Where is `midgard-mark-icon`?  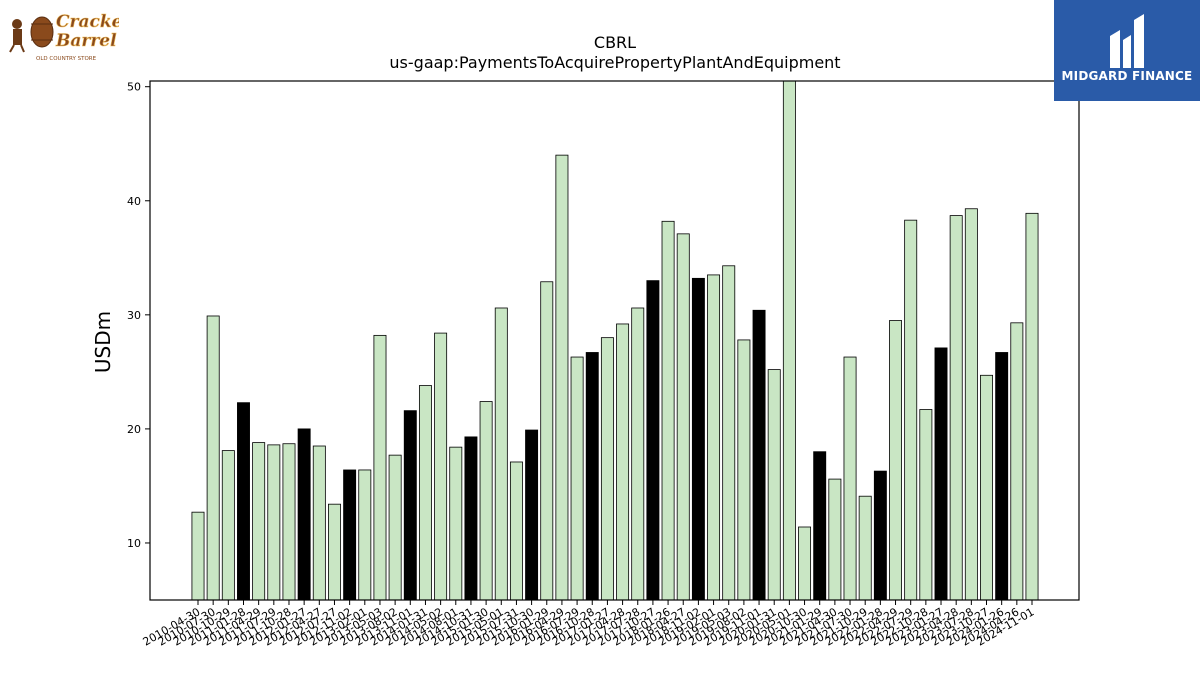 midgard-mark-icon is located at coordinates (1127, 41).